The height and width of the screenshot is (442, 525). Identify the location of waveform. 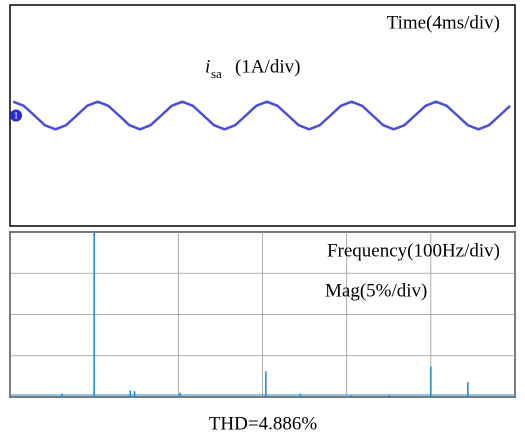
(261, 115).